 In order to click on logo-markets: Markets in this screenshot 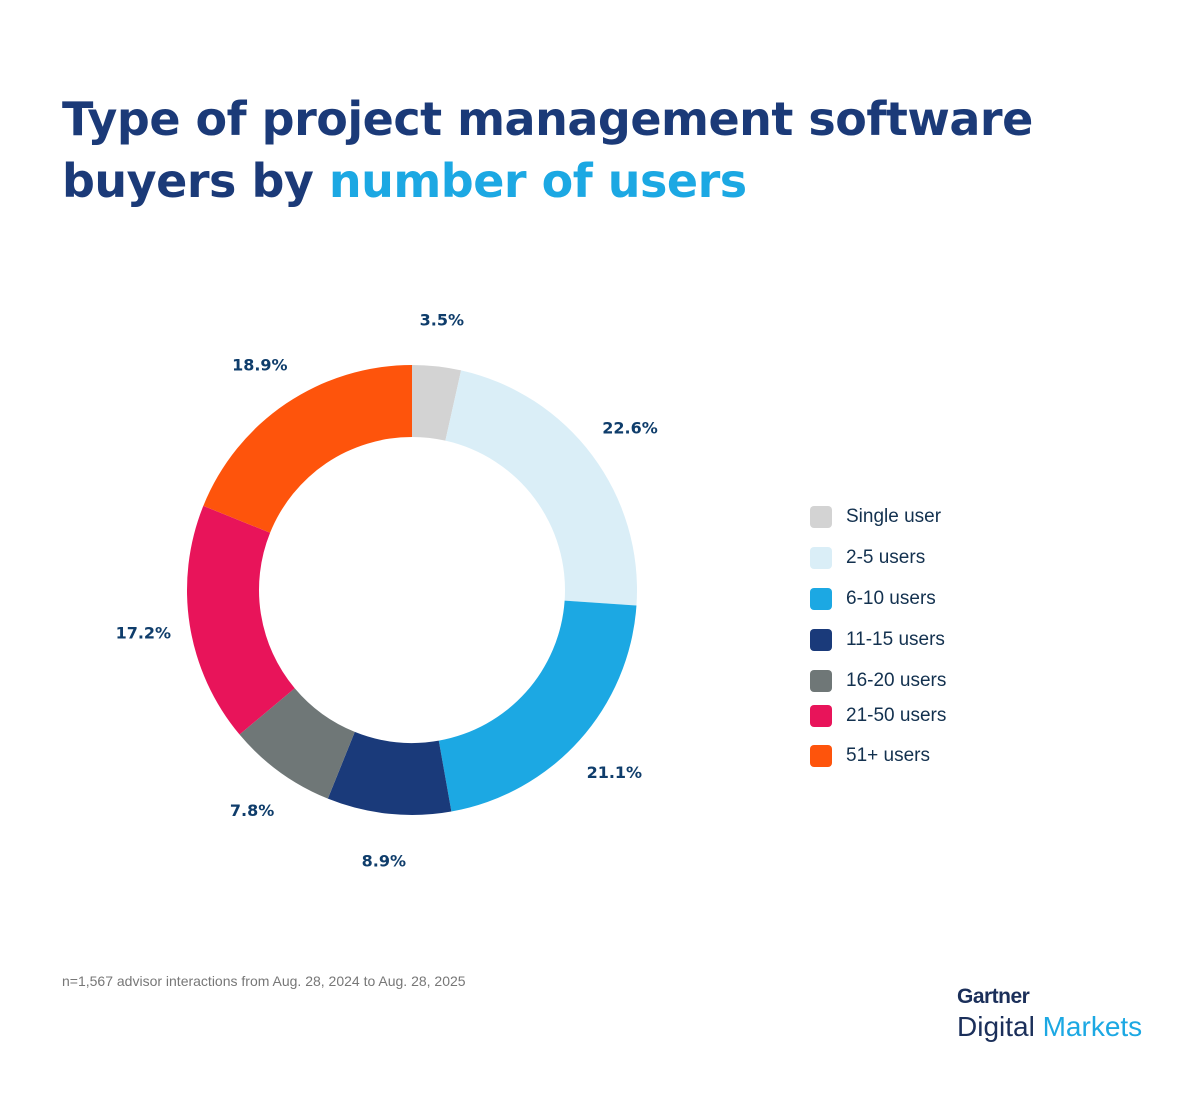, I will do `click(1092, 1026)`.